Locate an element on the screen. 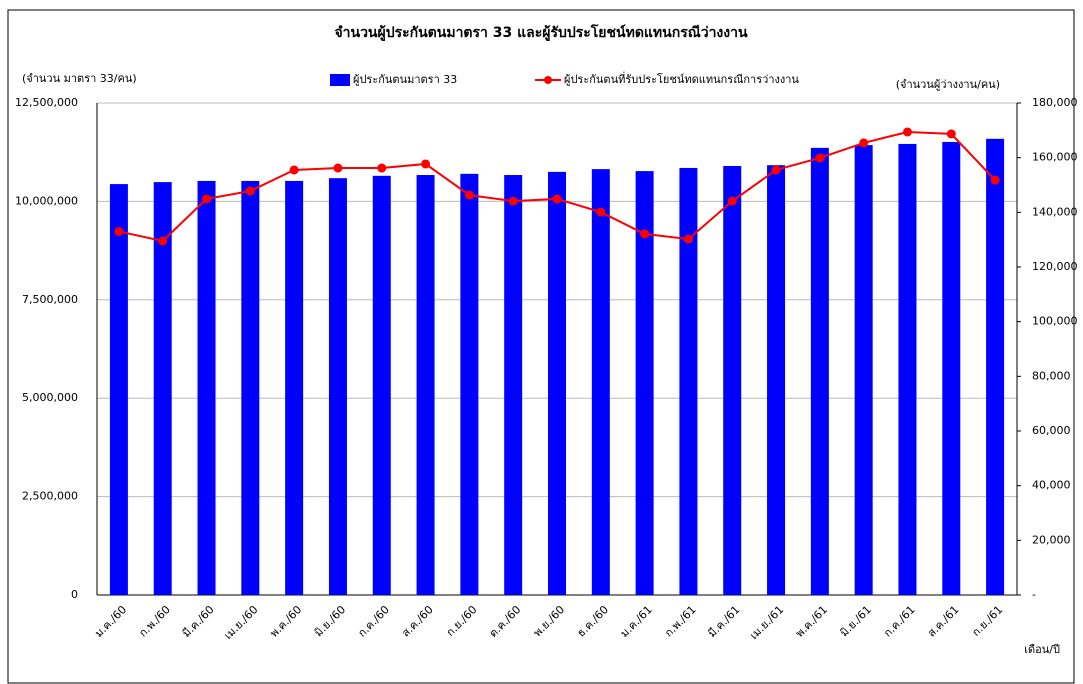 The height and width of the screenshot is (684, 1083). y-tick-label: 10,000,000 is located at coordinates (46, 200).